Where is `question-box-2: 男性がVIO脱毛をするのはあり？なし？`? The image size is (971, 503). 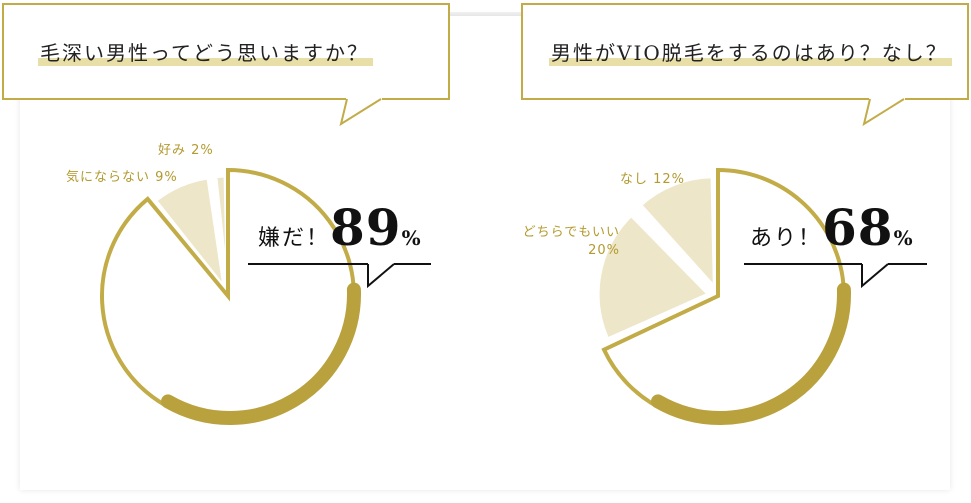 question-box-2: 男性がVIO脱毛をするのはあり？なし？ is located at coordinates (745, 51).